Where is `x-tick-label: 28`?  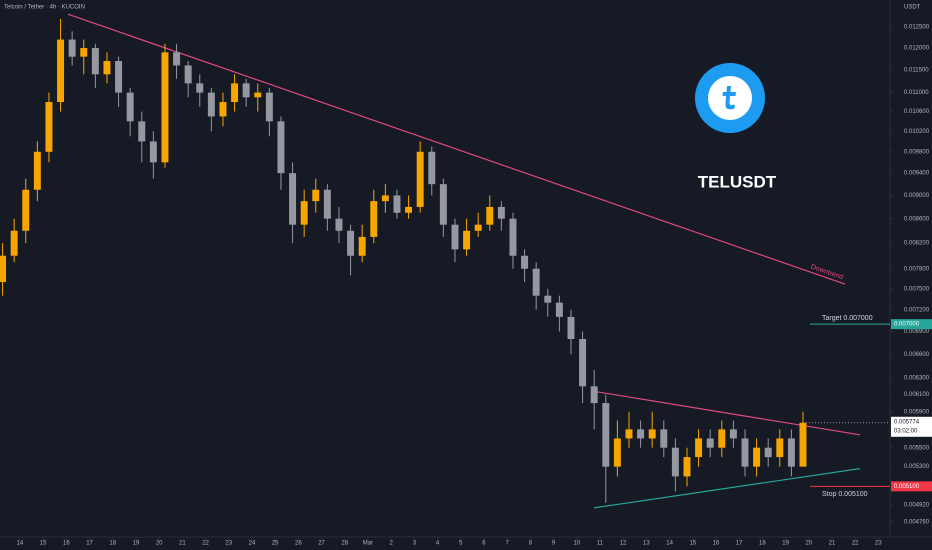 x-tick-label: 28 is located at coordinates (344, 544).